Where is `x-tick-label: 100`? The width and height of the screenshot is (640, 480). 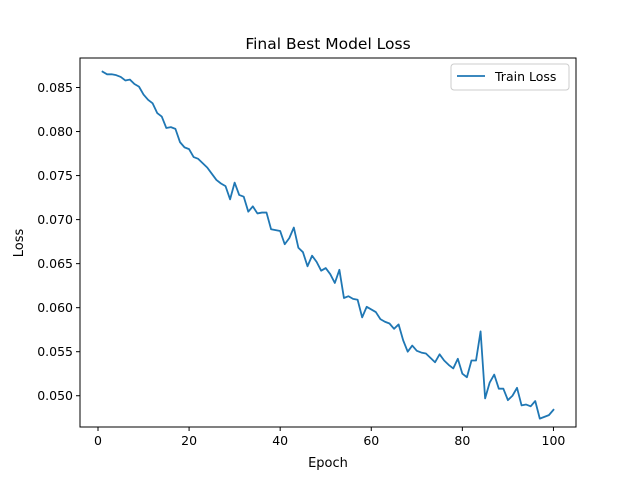 x-tick-label: 100 is located at coordinates (554, 440).